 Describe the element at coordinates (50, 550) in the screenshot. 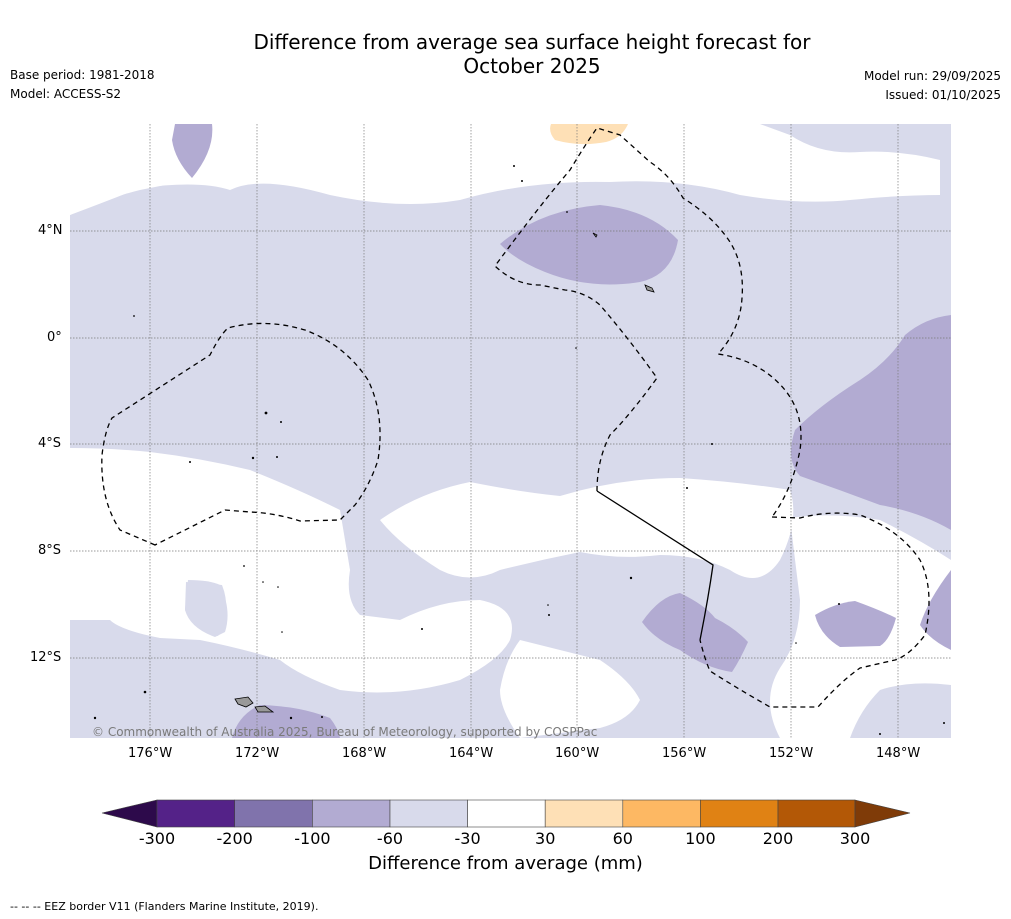

I see `lat-label: 8°S` at that location.